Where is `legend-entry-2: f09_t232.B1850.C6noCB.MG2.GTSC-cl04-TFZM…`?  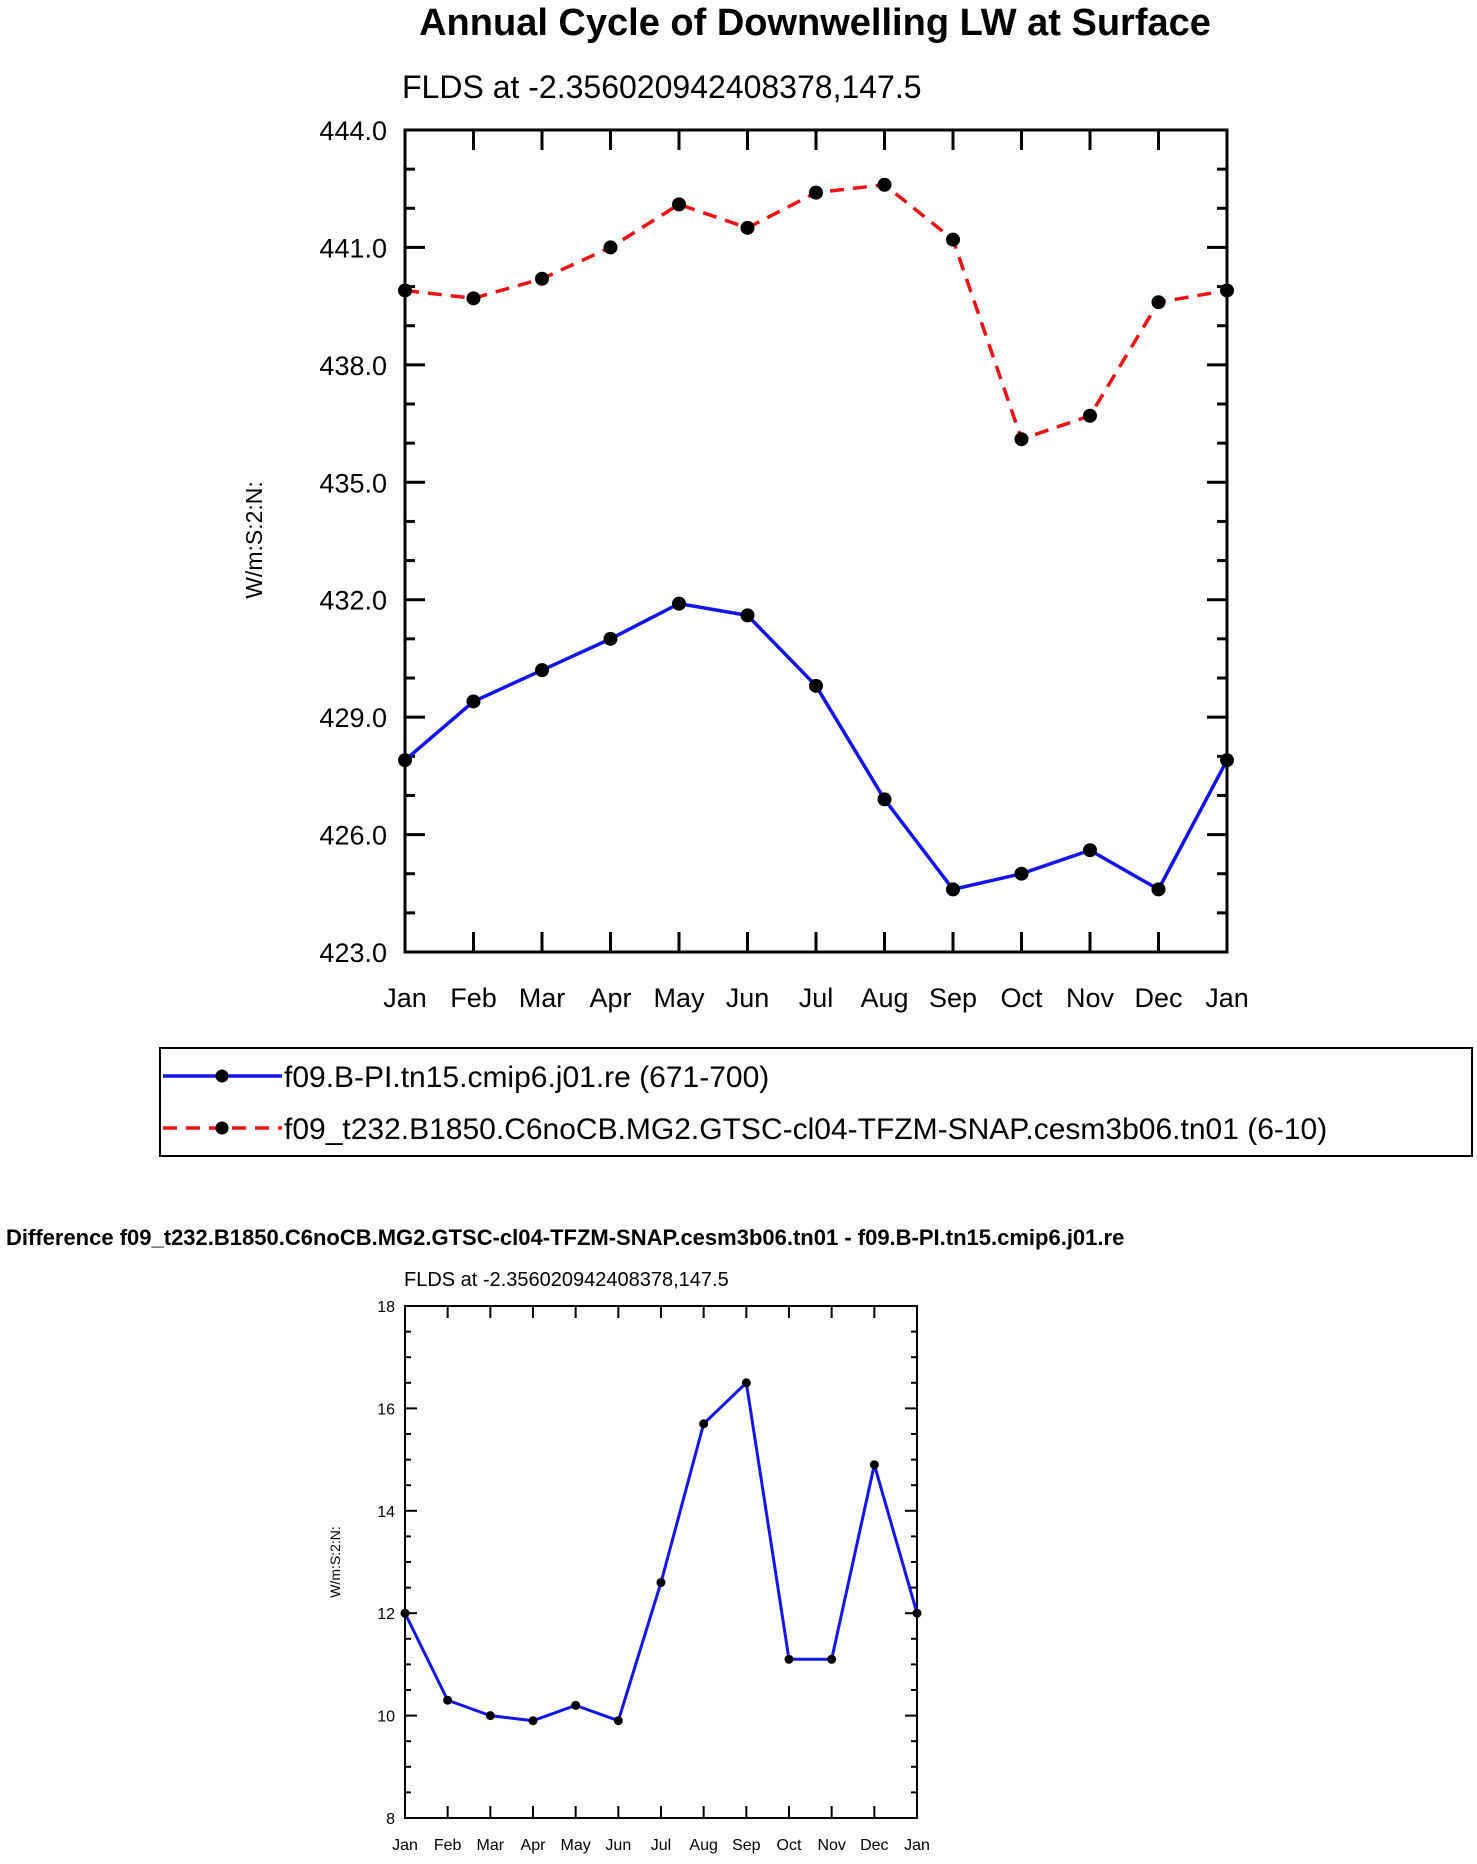
legend-entry-2: f09_t232.B1850.C6noCB.MG2.GTSC-cl04-TFZM… is located at coordinates (745, 1129).